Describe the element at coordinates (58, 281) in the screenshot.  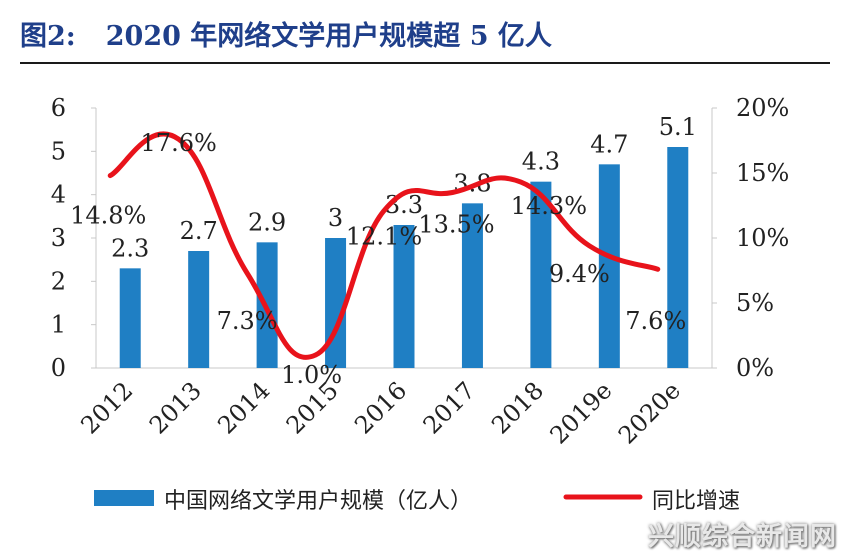
I see `left-axis-tick-label: 2` at that location.